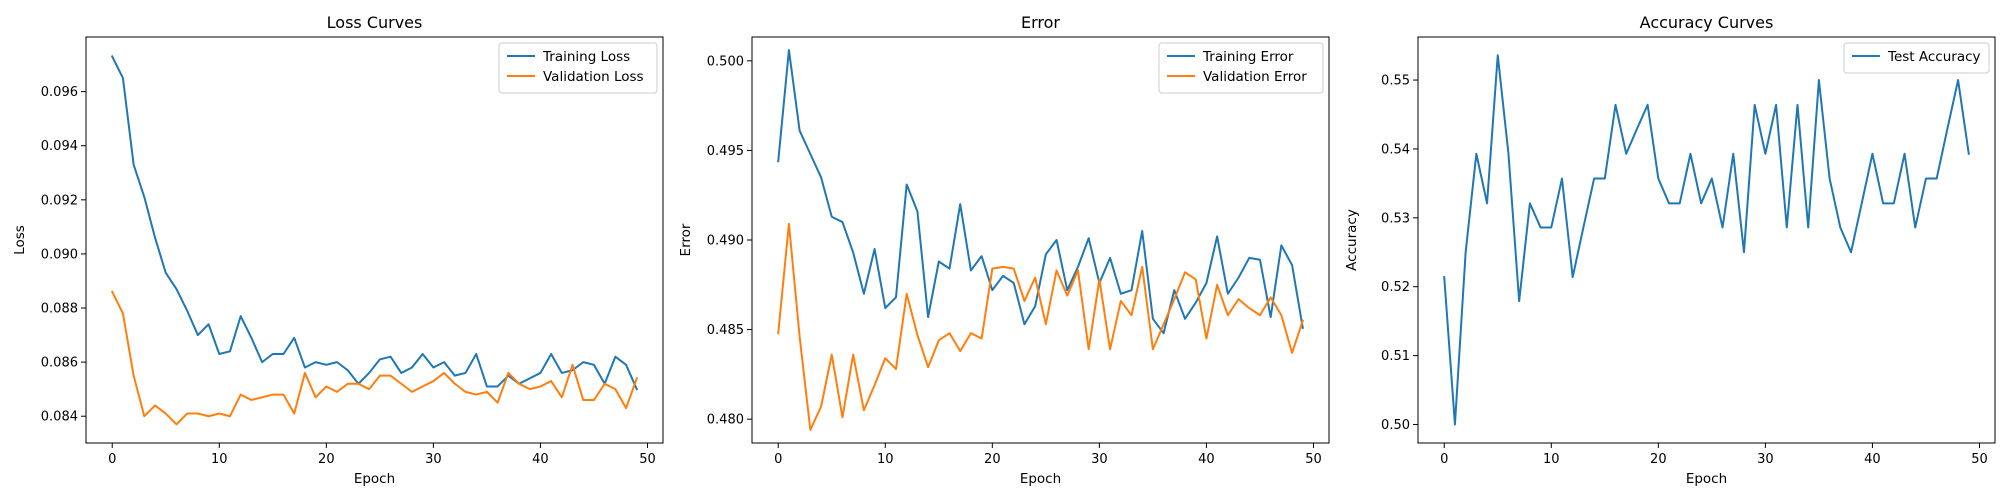 This screenshot has width=2000, height=500. I want to click on y-tick-label: 0.55, so click(1395, 81).